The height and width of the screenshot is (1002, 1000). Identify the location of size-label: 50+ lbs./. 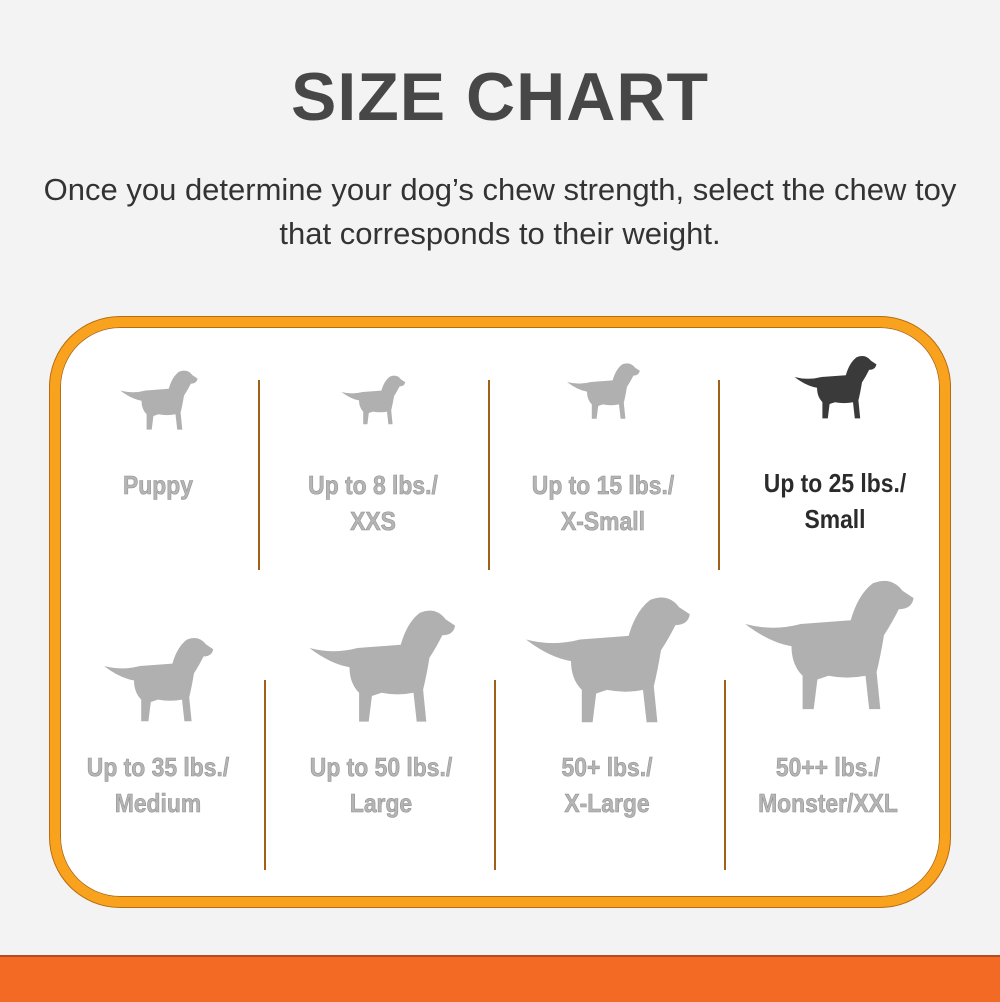
(607, 767).